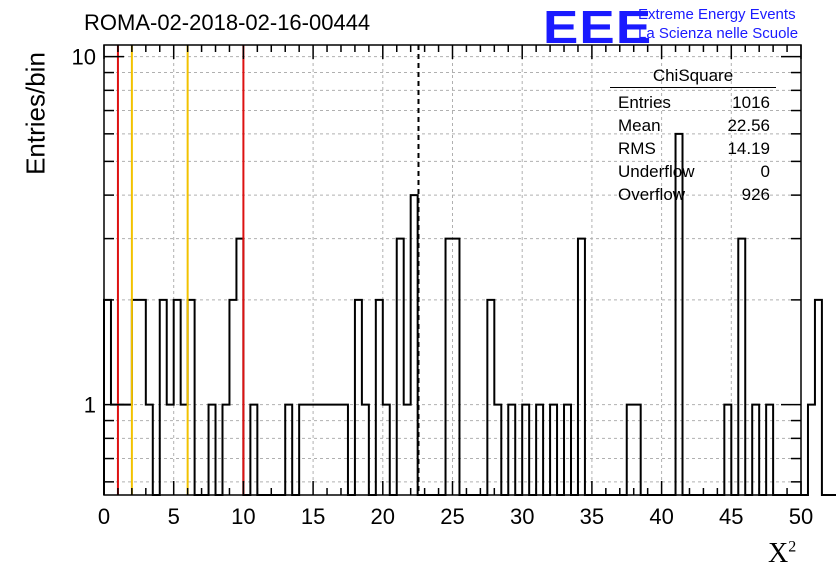  What do you see at coordinates (731, 516) in the screenshot?
I see `x-tick-label: 45` at bounding box center [731, 516].